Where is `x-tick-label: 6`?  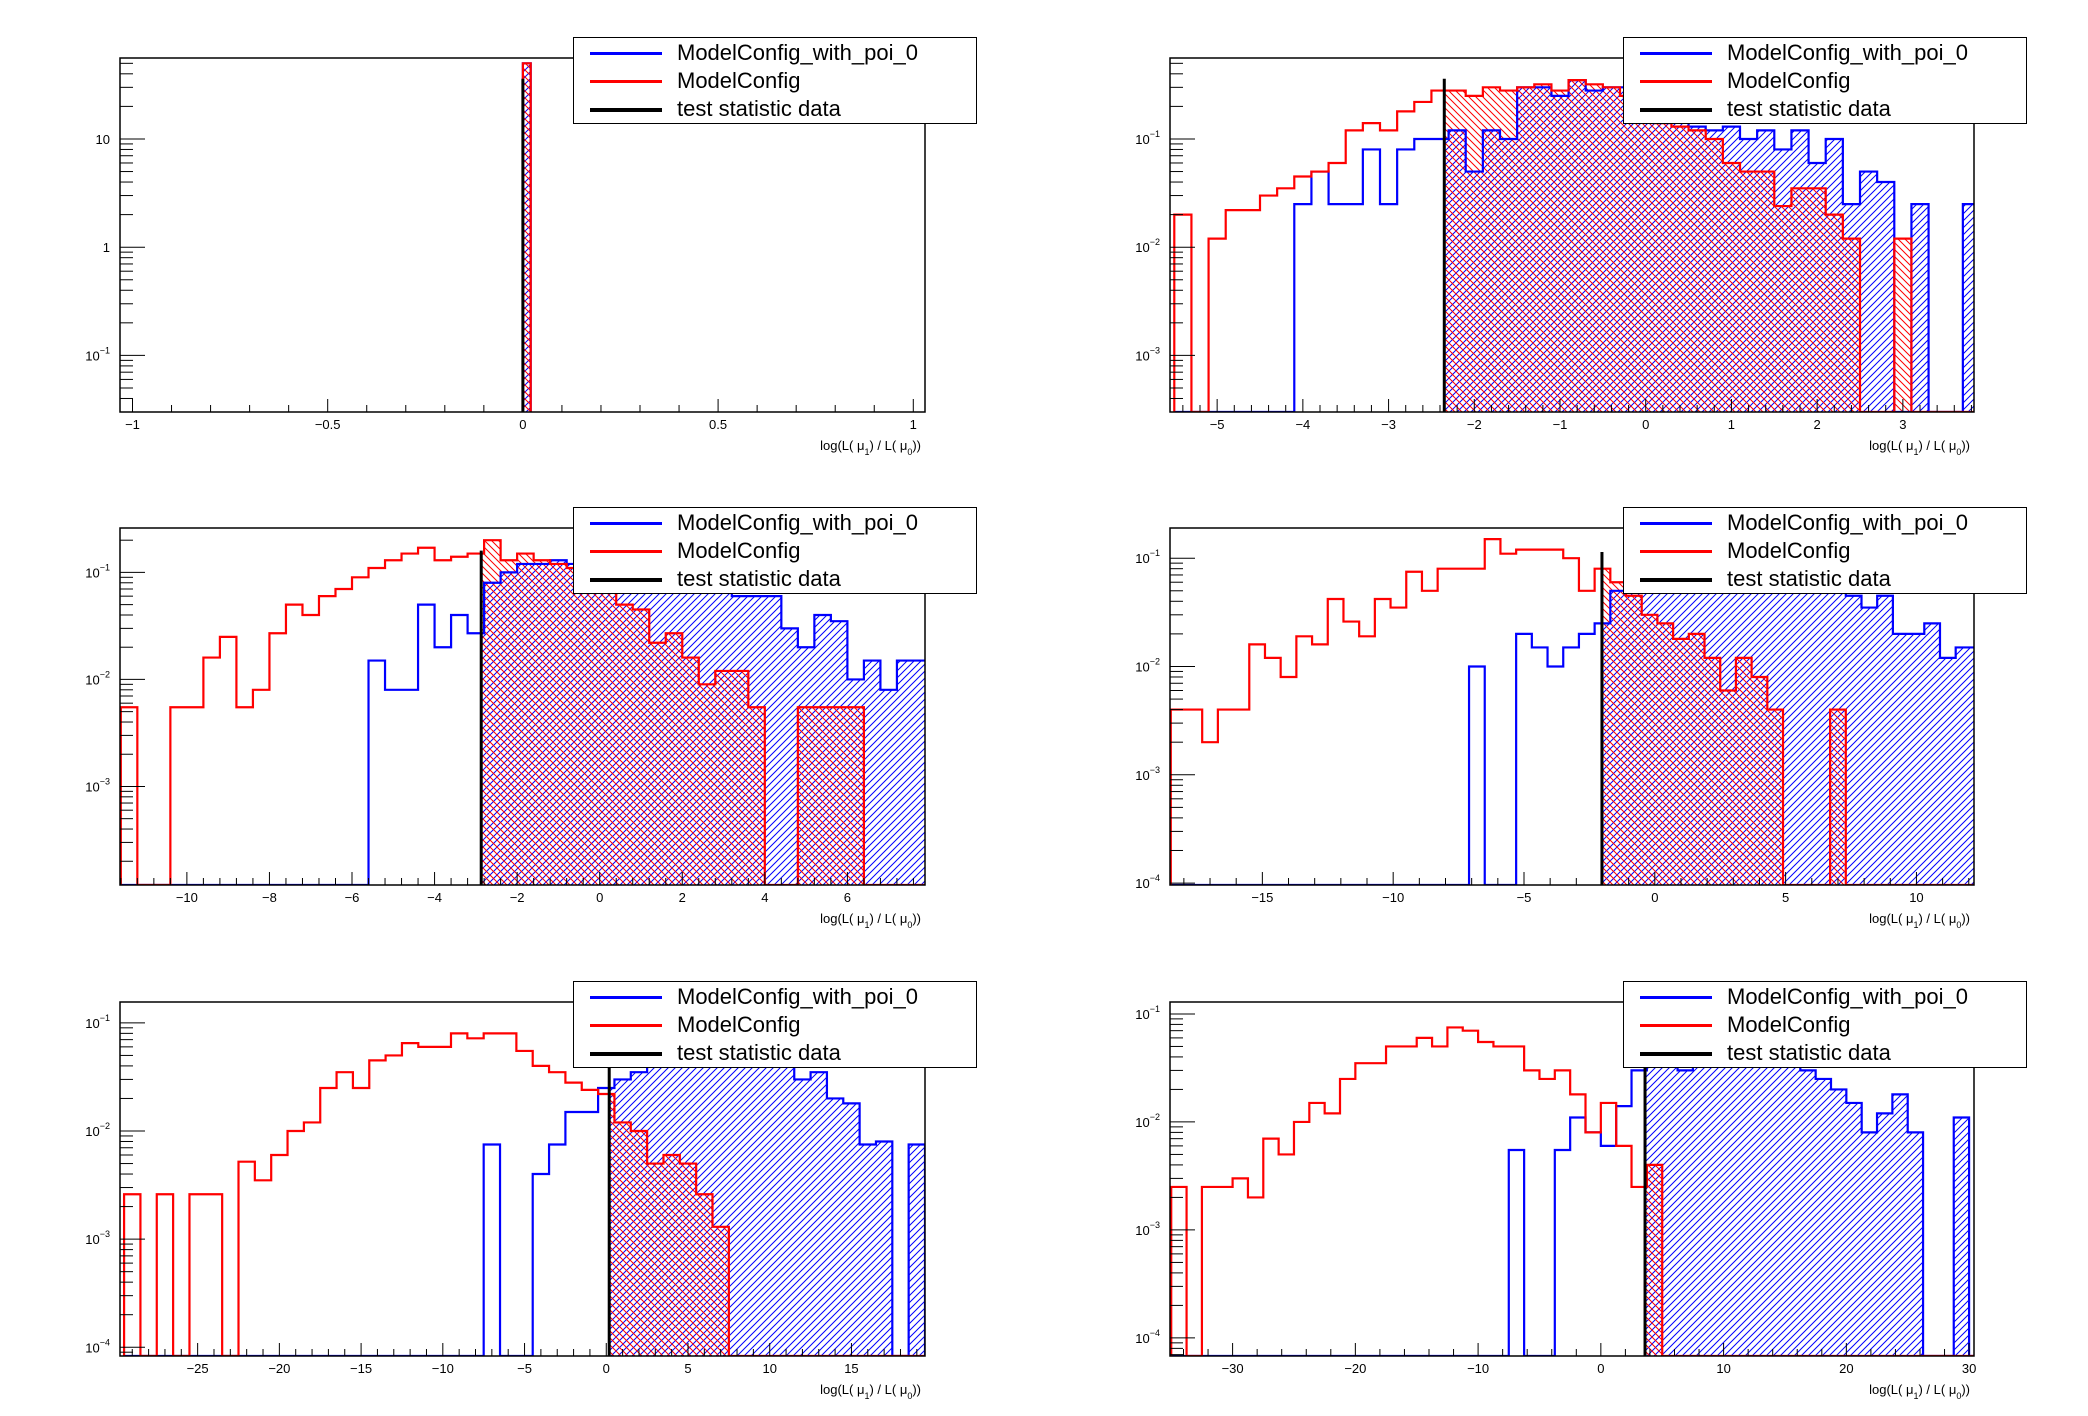
x-tick-label: 6 is located at coordinates (847, 897).